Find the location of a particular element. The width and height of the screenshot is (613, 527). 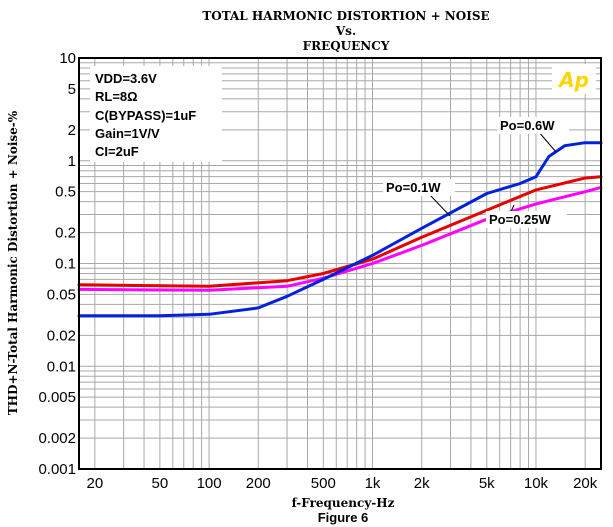

annotation-po-0-6w: Po=0.6W is located at coordinates (533, 135).